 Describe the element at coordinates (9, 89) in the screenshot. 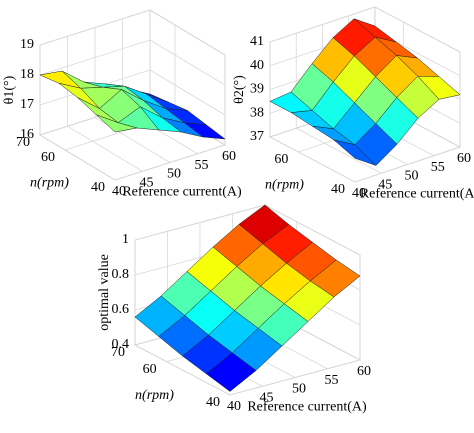

I see `z-axis-label: θ1(°)` at that location.